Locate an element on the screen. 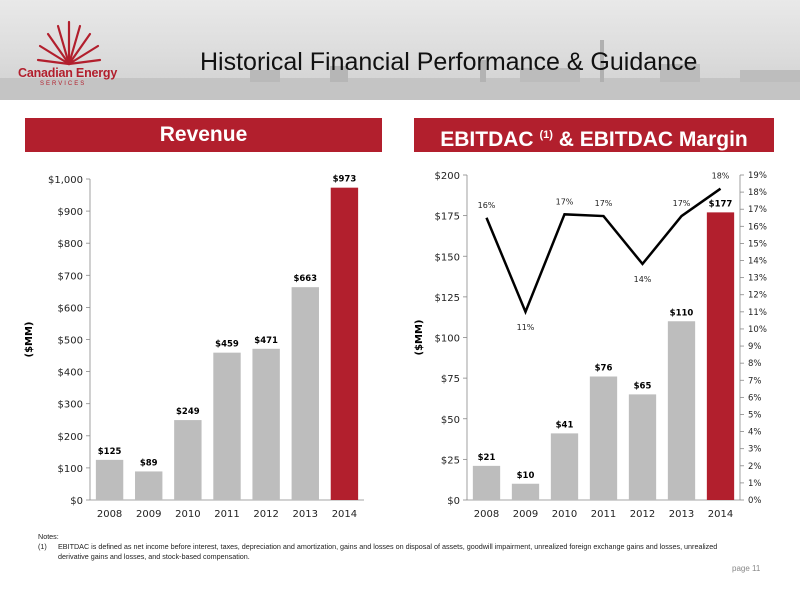 This screenshot has width=800, height=600. bar-data-label: $21 is located at coordinates (487, 458).